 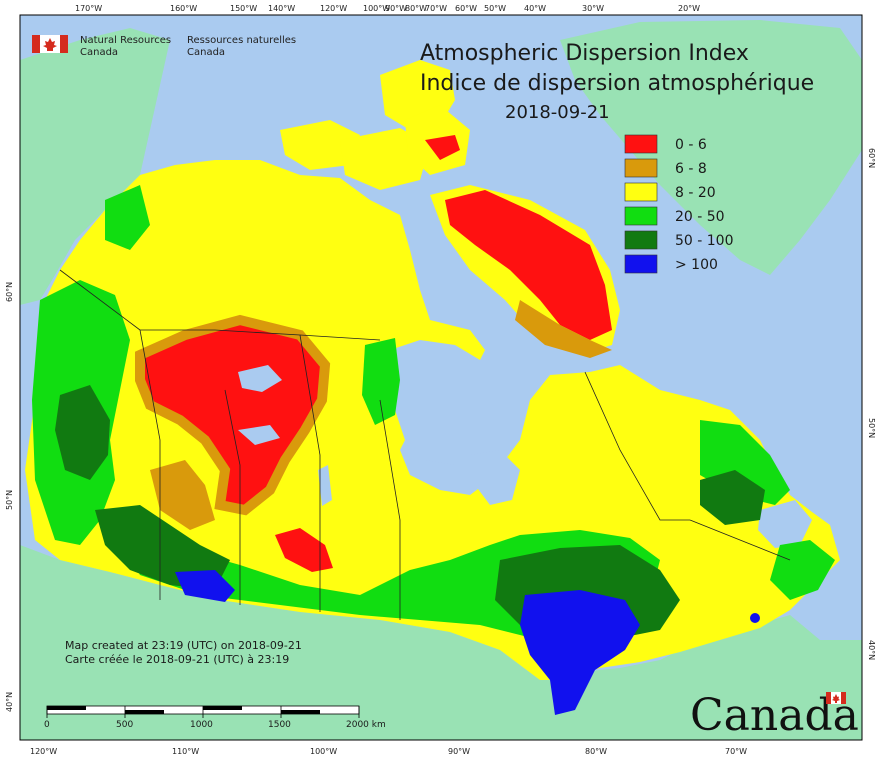 What do you see at coordinates (205, 586) in the screenshot?
I see `zone-blue-prairie` at bounding box center [205, 586].